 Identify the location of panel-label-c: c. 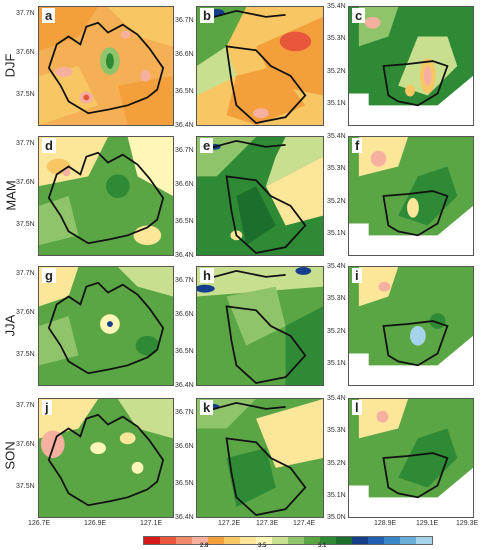
(359, 15).